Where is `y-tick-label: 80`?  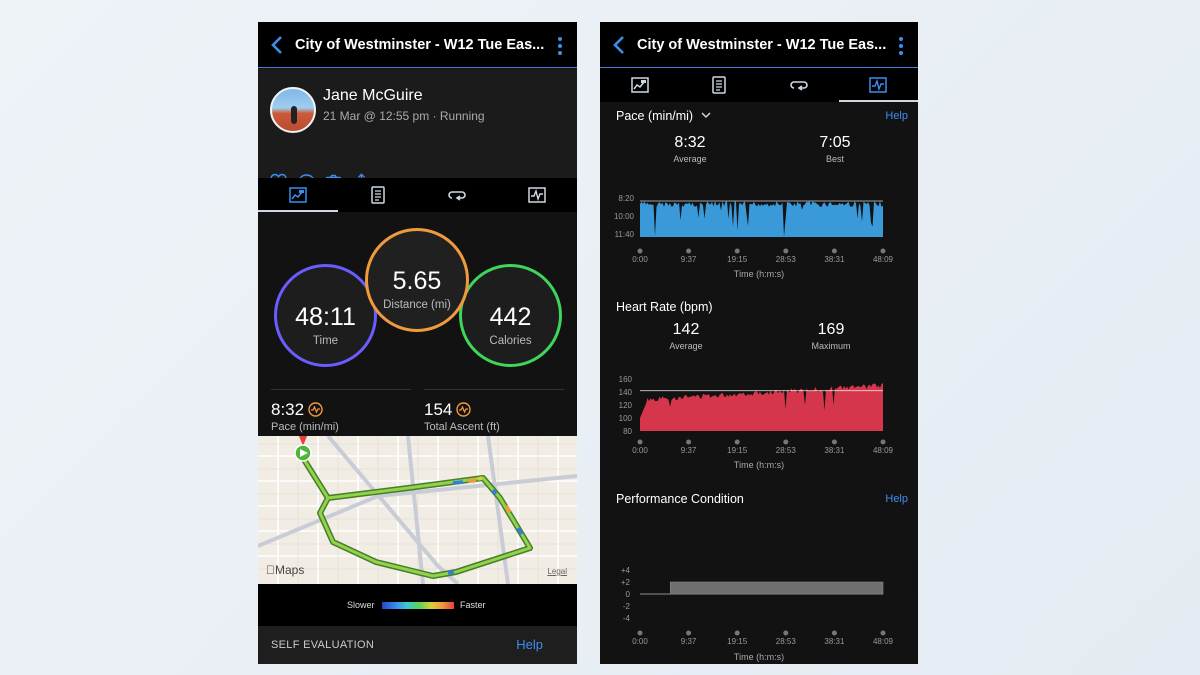
y-tick-label: 80 is located at coordinates (627, 431).